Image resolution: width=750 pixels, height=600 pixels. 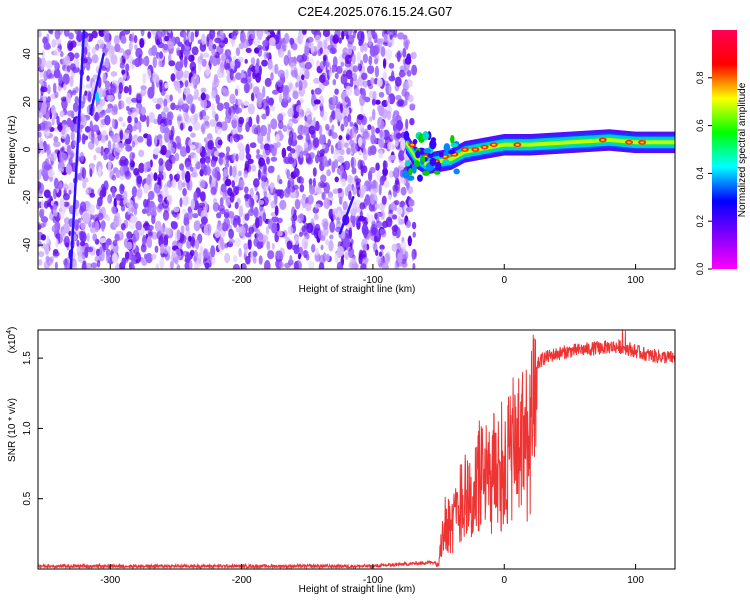 I want to click on snr-y-axis: 0.5 1.0 1.5, so click(x=32, y=428).